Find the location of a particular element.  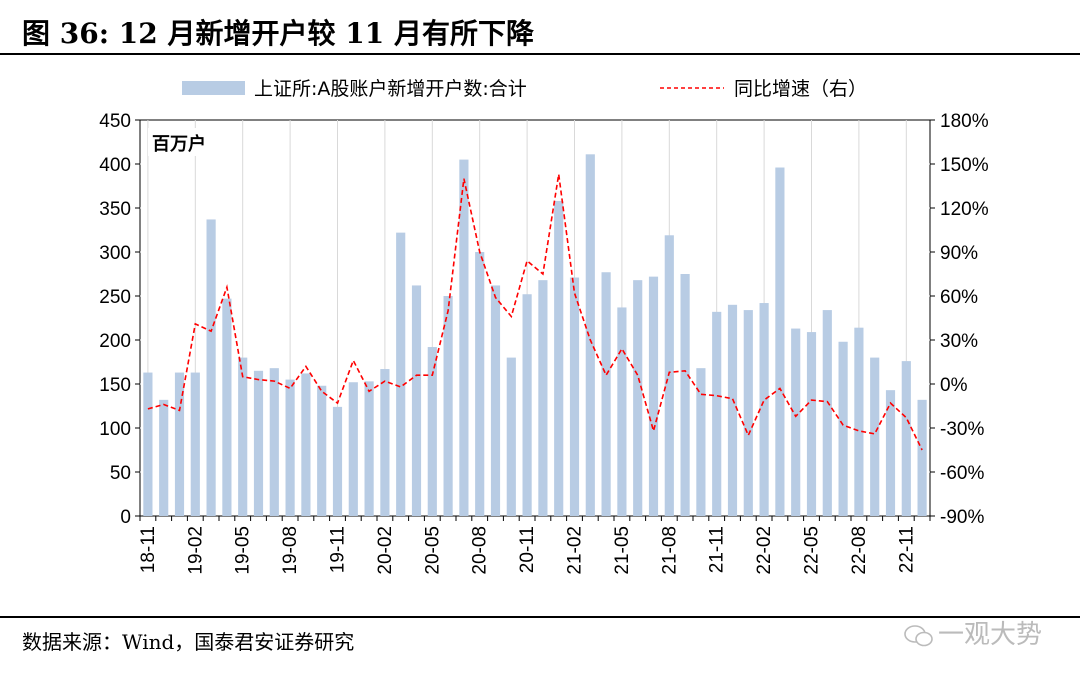

x-tick-label: 19-11 is located at coordinates (338, 549).